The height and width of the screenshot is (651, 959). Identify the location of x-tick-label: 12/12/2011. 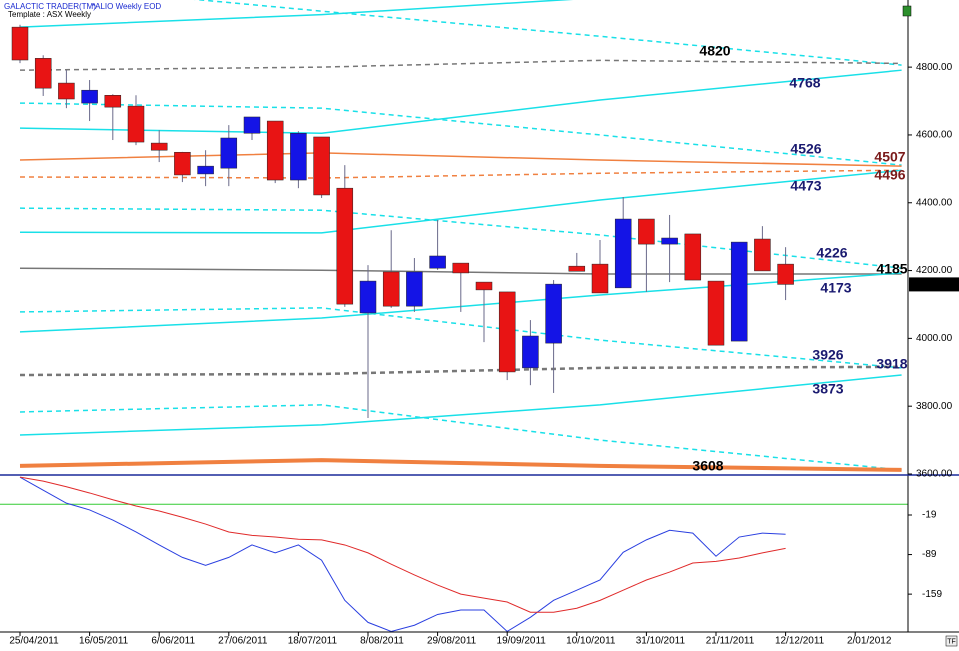
(800, 641).